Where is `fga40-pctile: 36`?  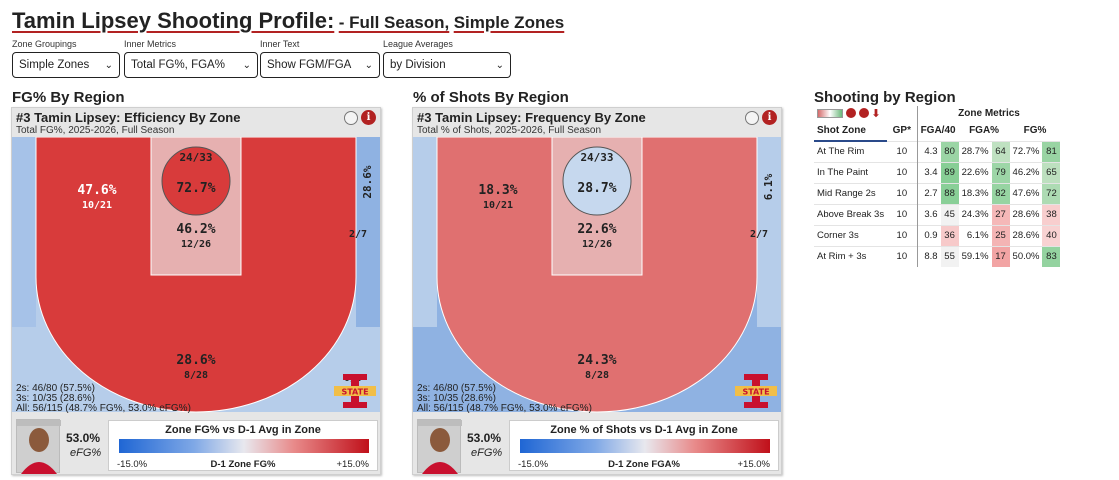
fga40-pctile: 36 is located at coordinates (949, 235).